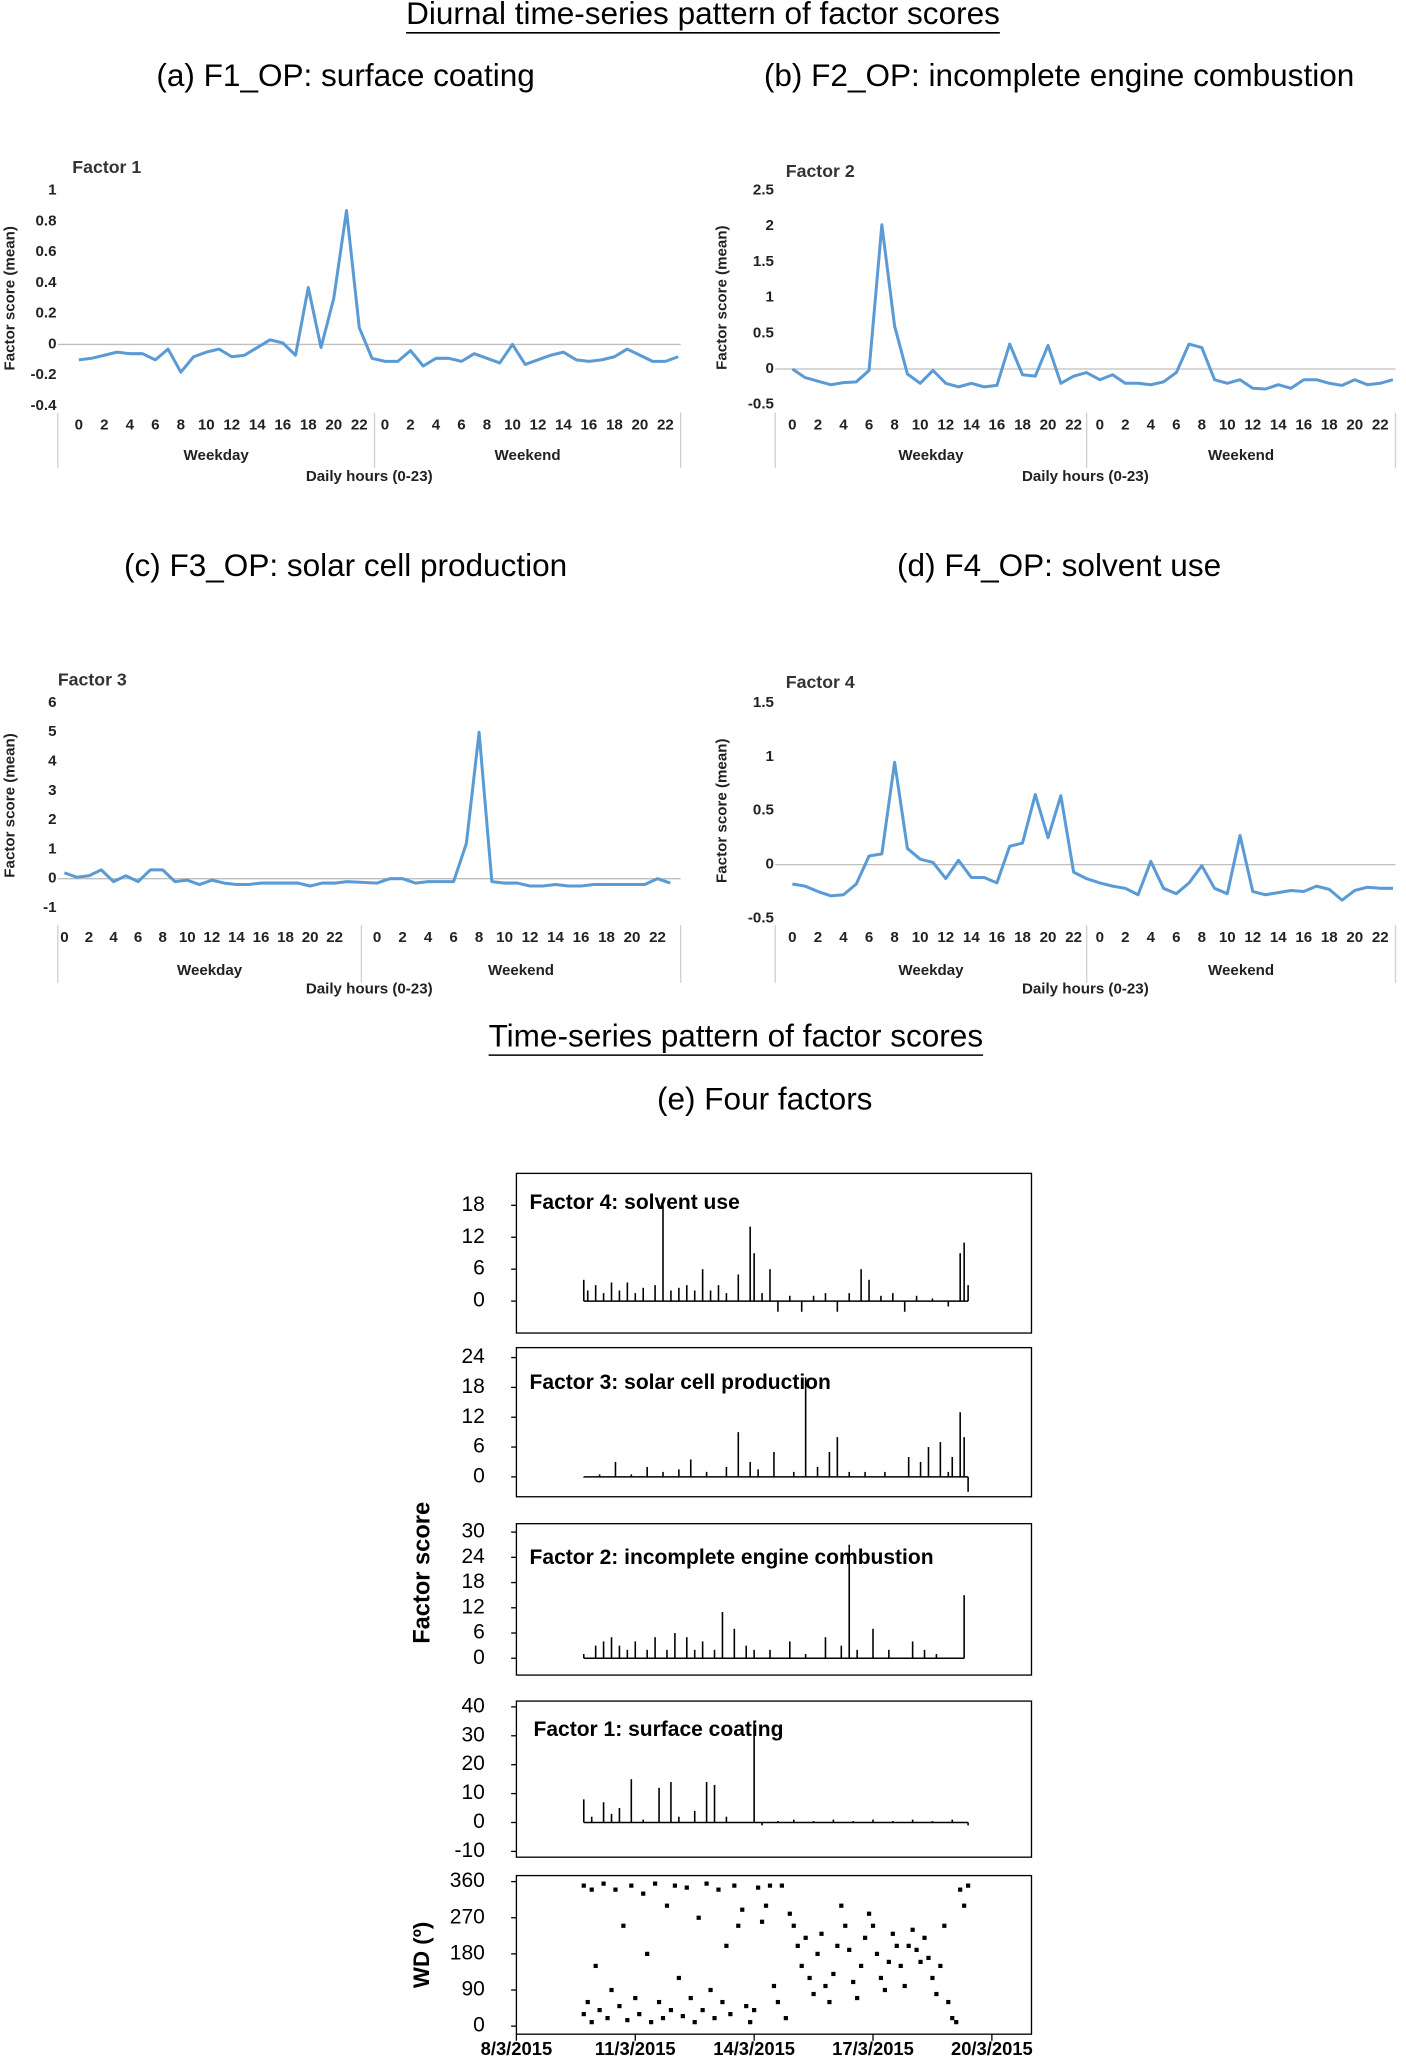  I want to click on x-tick-label: 2, so click(402, 937).